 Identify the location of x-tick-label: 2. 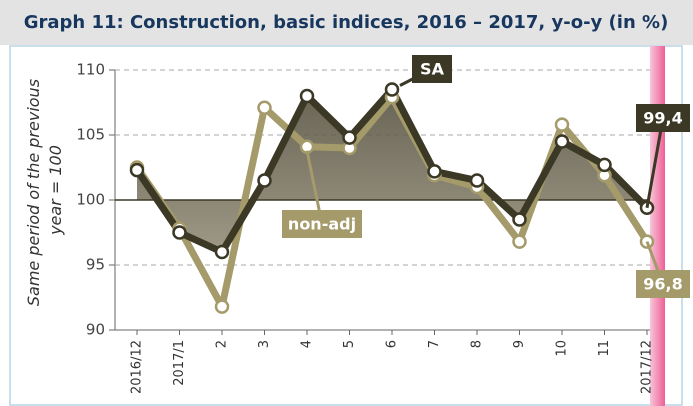
(222, 344).